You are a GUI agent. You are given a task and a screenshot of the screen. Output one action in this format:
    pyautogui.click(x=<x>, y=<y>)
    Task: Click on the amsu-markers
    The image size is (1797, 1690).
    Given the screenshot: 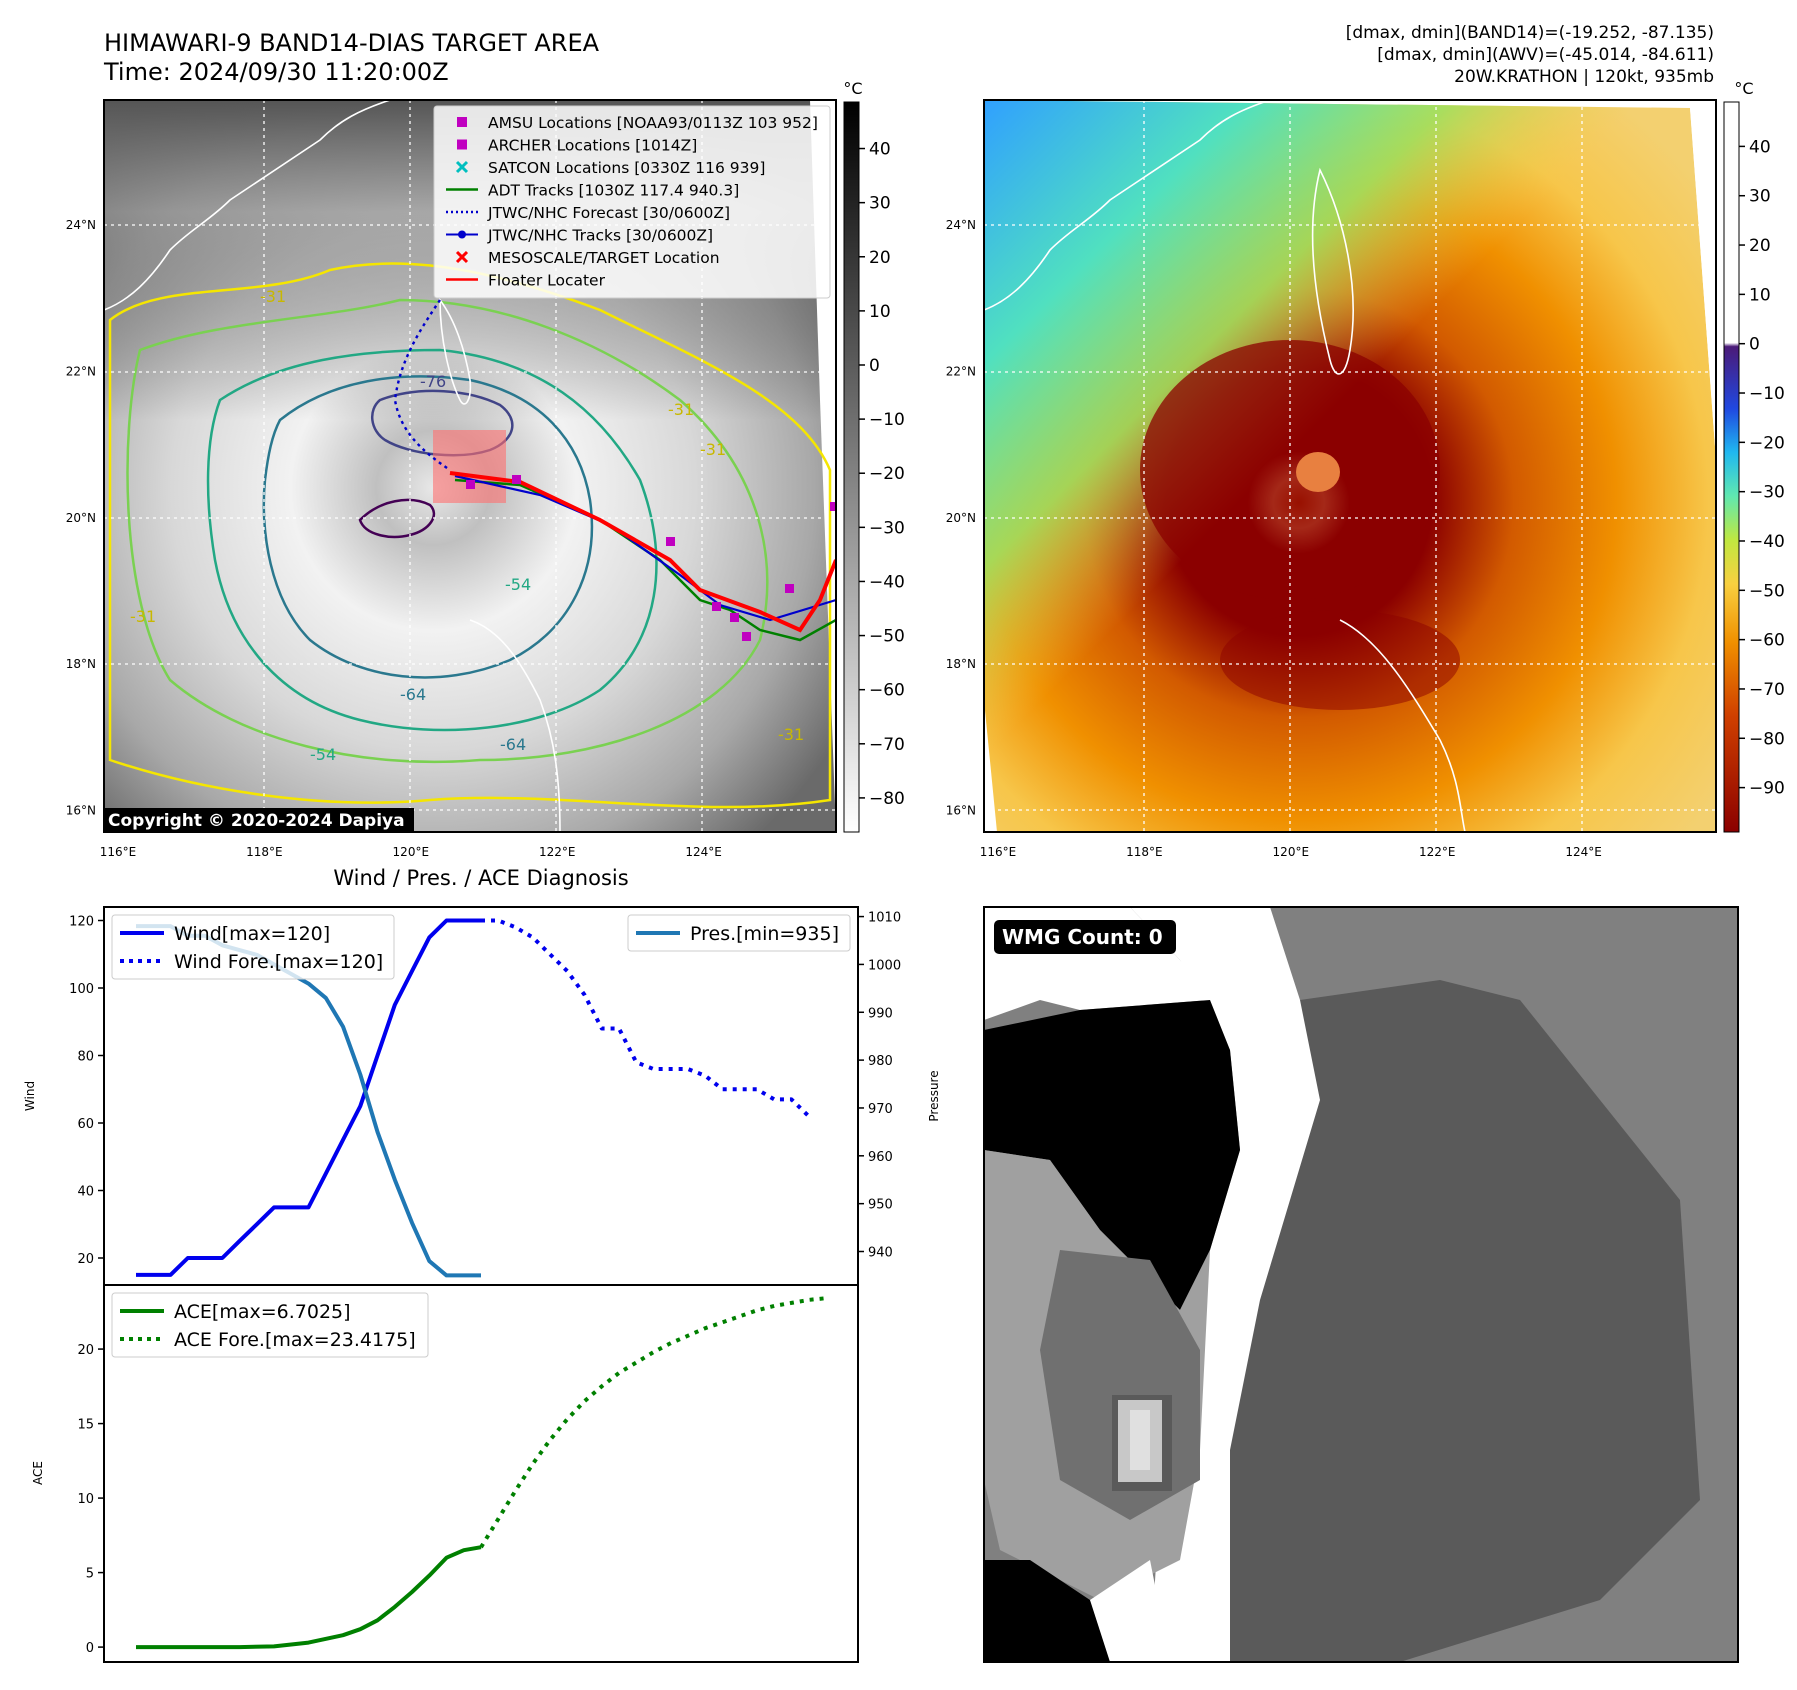 What is the action you would take?
    pyautogui.click(x=651, y=558)
    